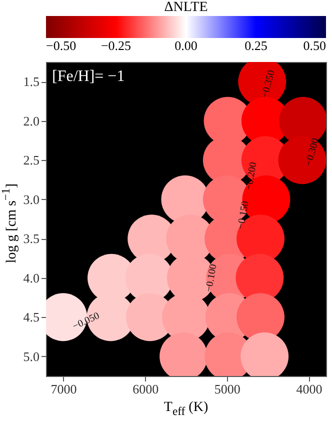  What do you see at coordinates (313, 152) in the screenshot?
I see `annotation: −0.300` at bounding box center [313, 152].